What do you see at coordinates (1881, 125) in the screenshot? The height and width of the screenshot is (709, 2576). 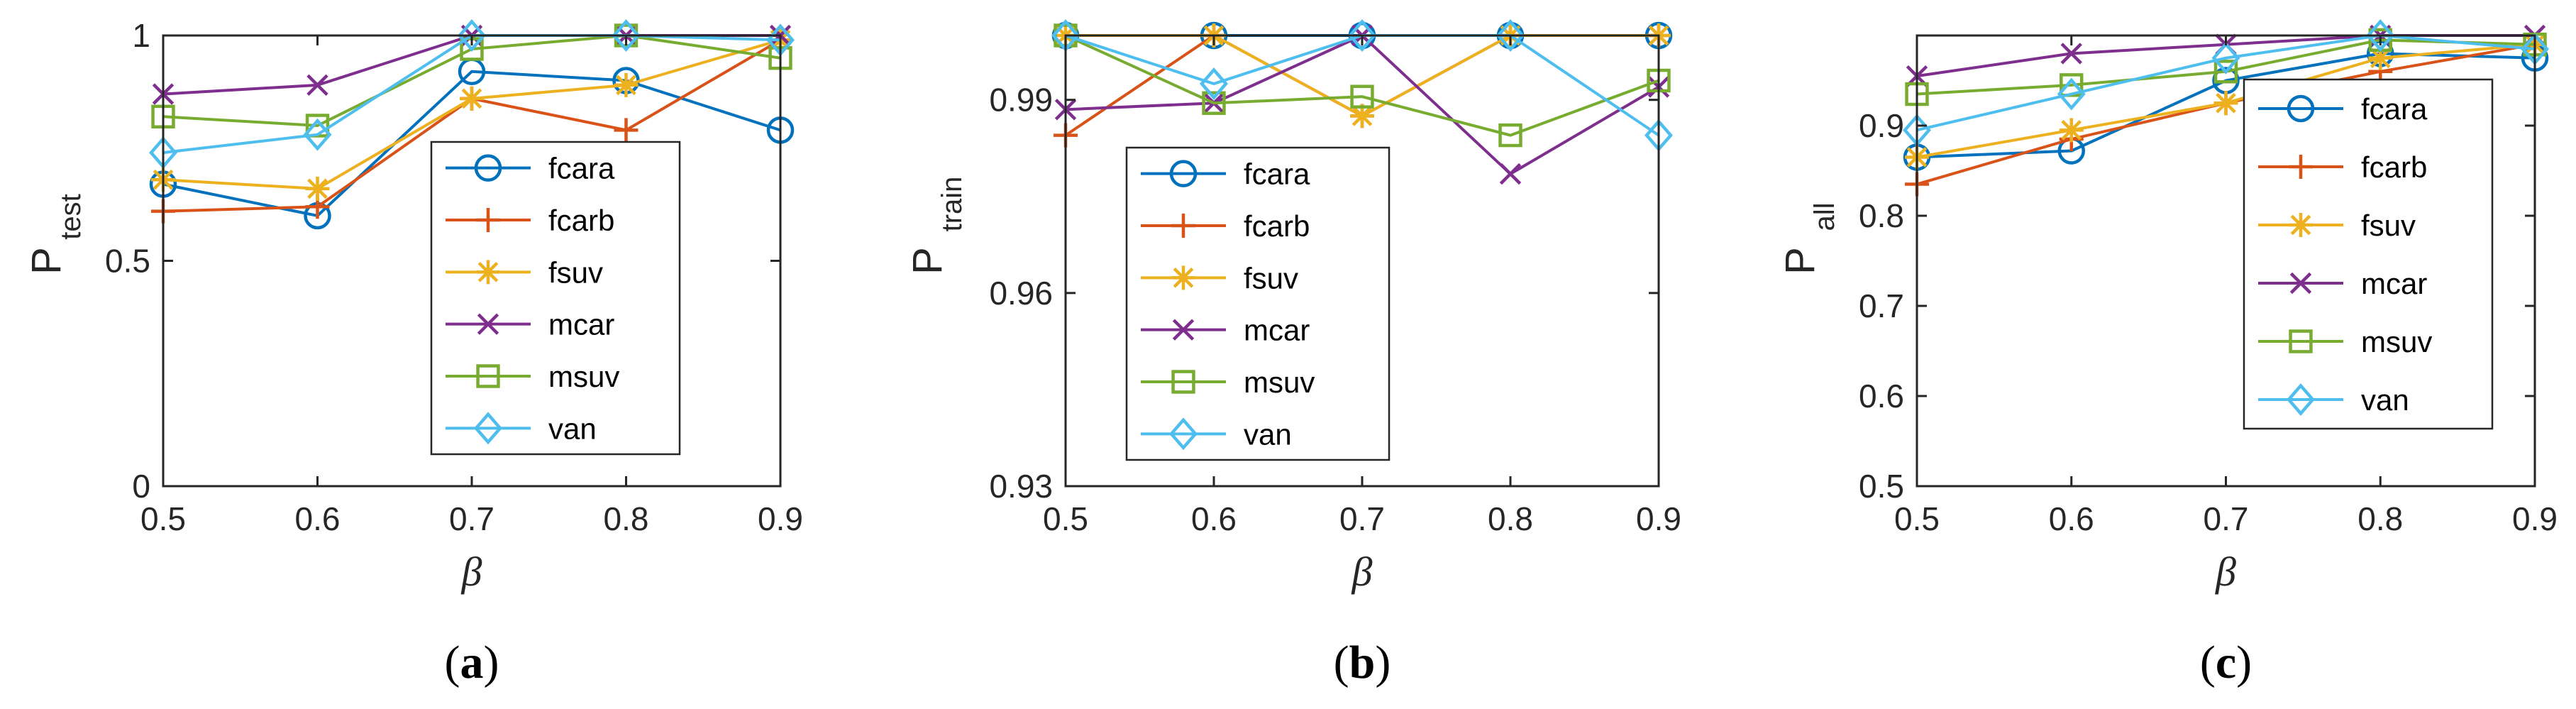 I see `y-tick-label: 0.9` at bounding box center [1881, 125].